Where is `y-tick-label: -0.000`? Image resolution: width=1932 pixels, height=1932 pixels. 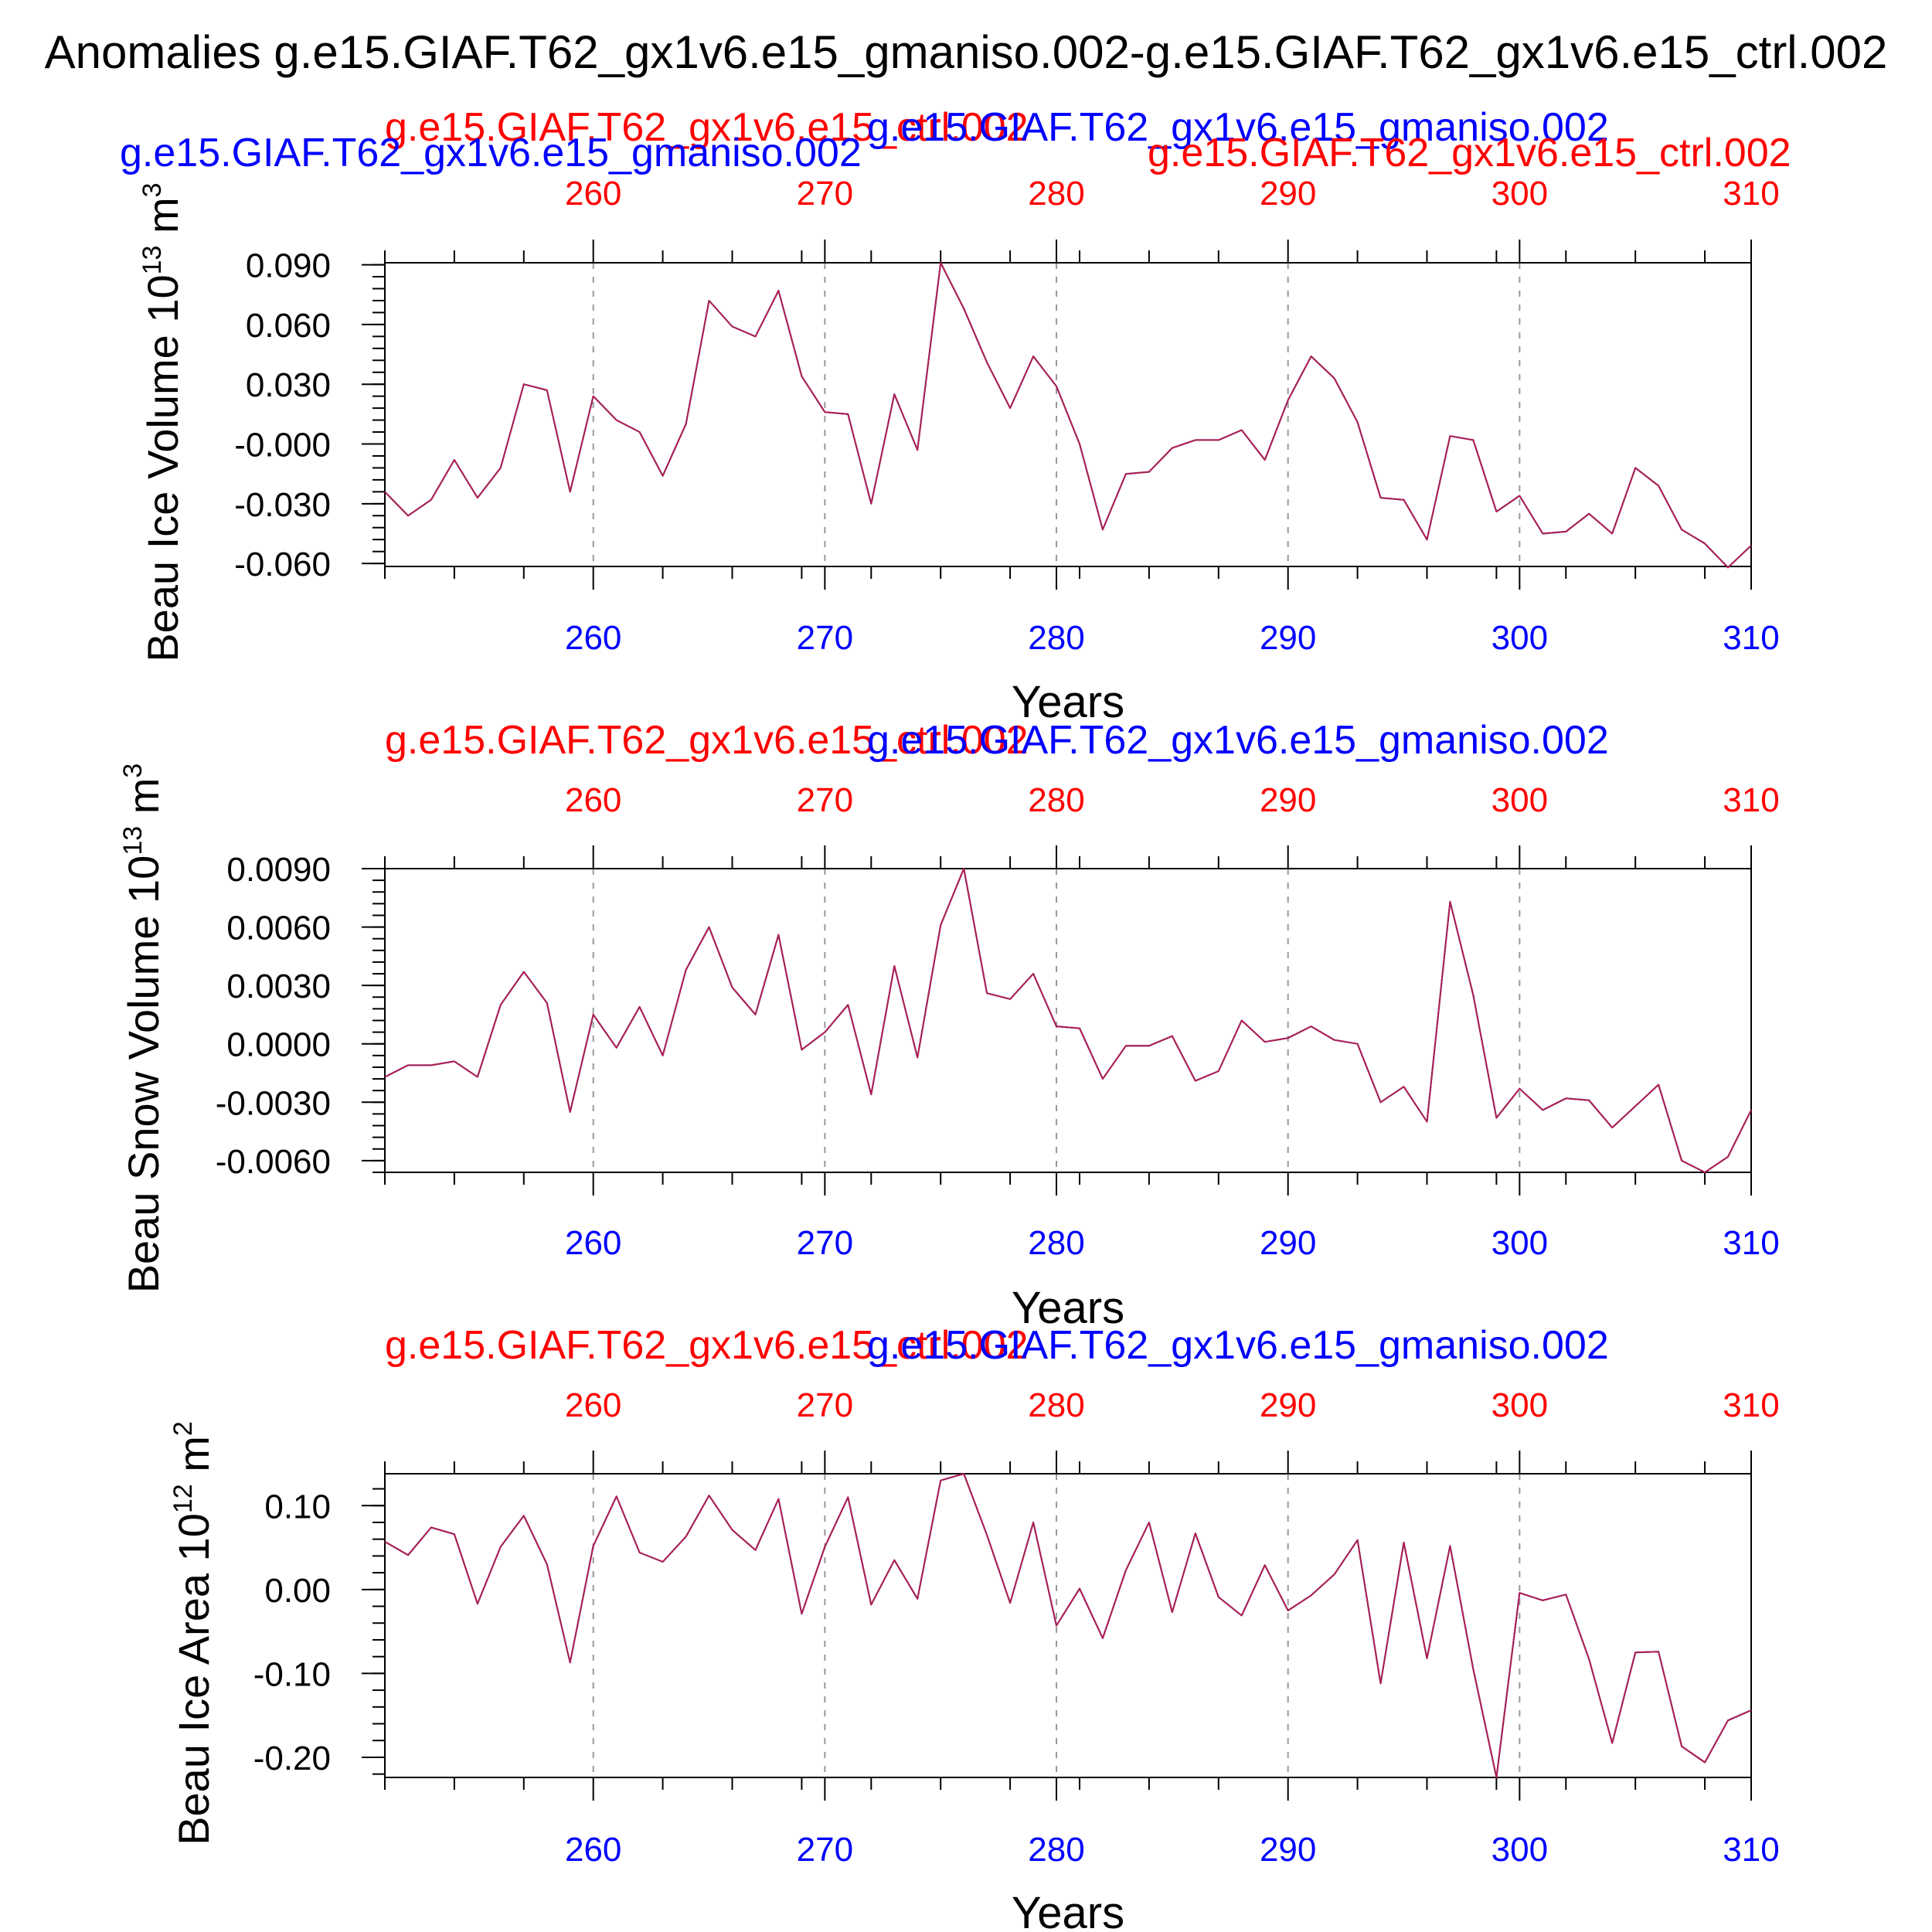 y-tick-label: -0.000 is located at coordinates (282, 446).